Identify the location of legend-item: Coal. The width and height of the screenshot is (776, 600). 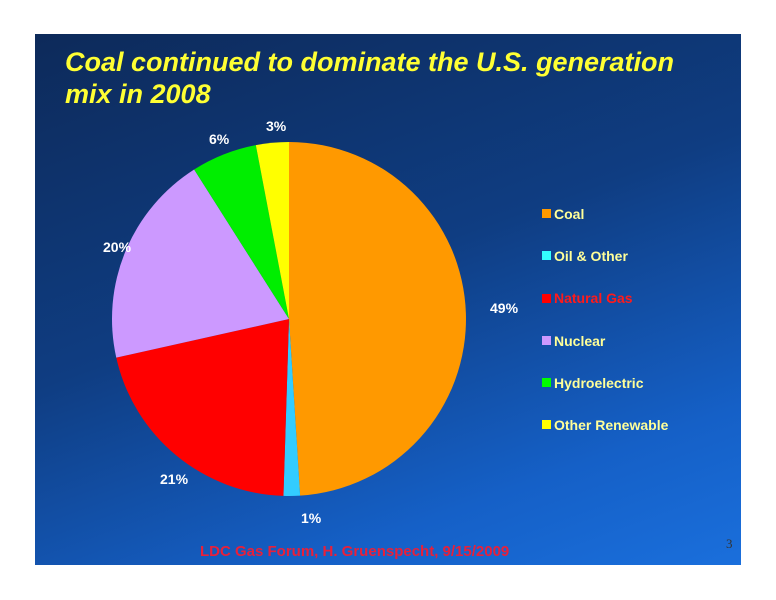
(563, 214).